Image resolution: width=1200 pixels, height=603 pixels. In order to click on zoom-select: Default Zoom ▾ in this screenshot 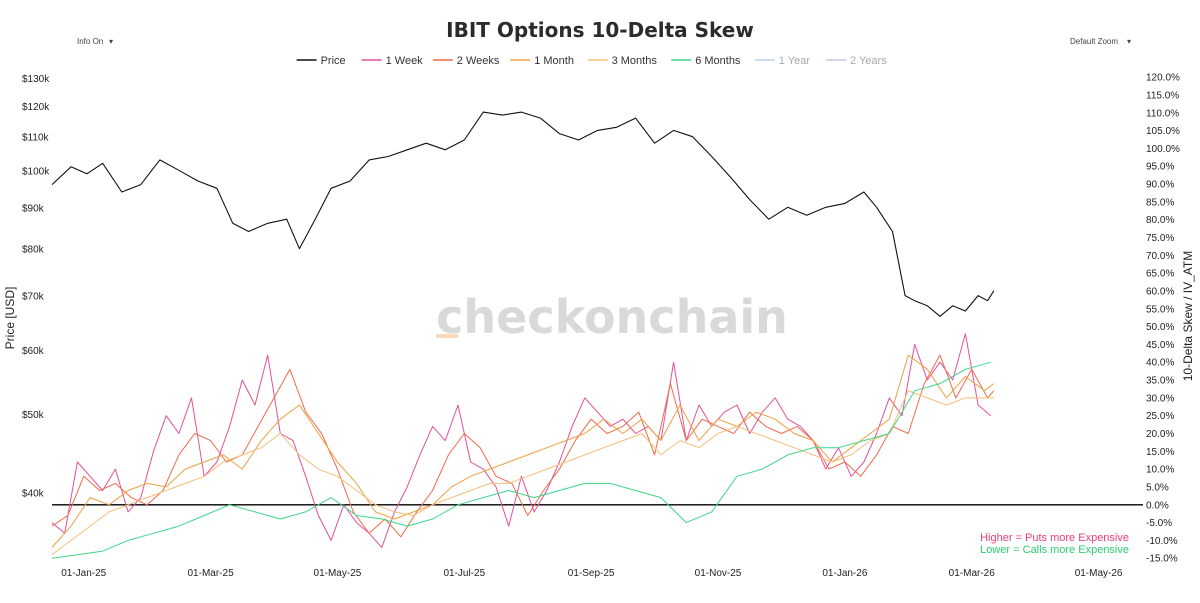, I will do `click(1100, 41)`.